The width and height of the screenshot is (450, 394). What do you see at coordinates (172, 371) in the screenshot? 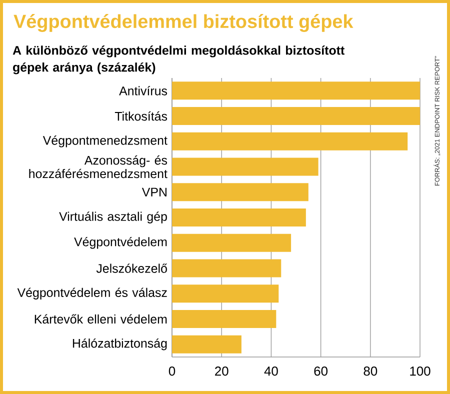
I see `x-tick-label: 0` at bounding box center [172, 371].